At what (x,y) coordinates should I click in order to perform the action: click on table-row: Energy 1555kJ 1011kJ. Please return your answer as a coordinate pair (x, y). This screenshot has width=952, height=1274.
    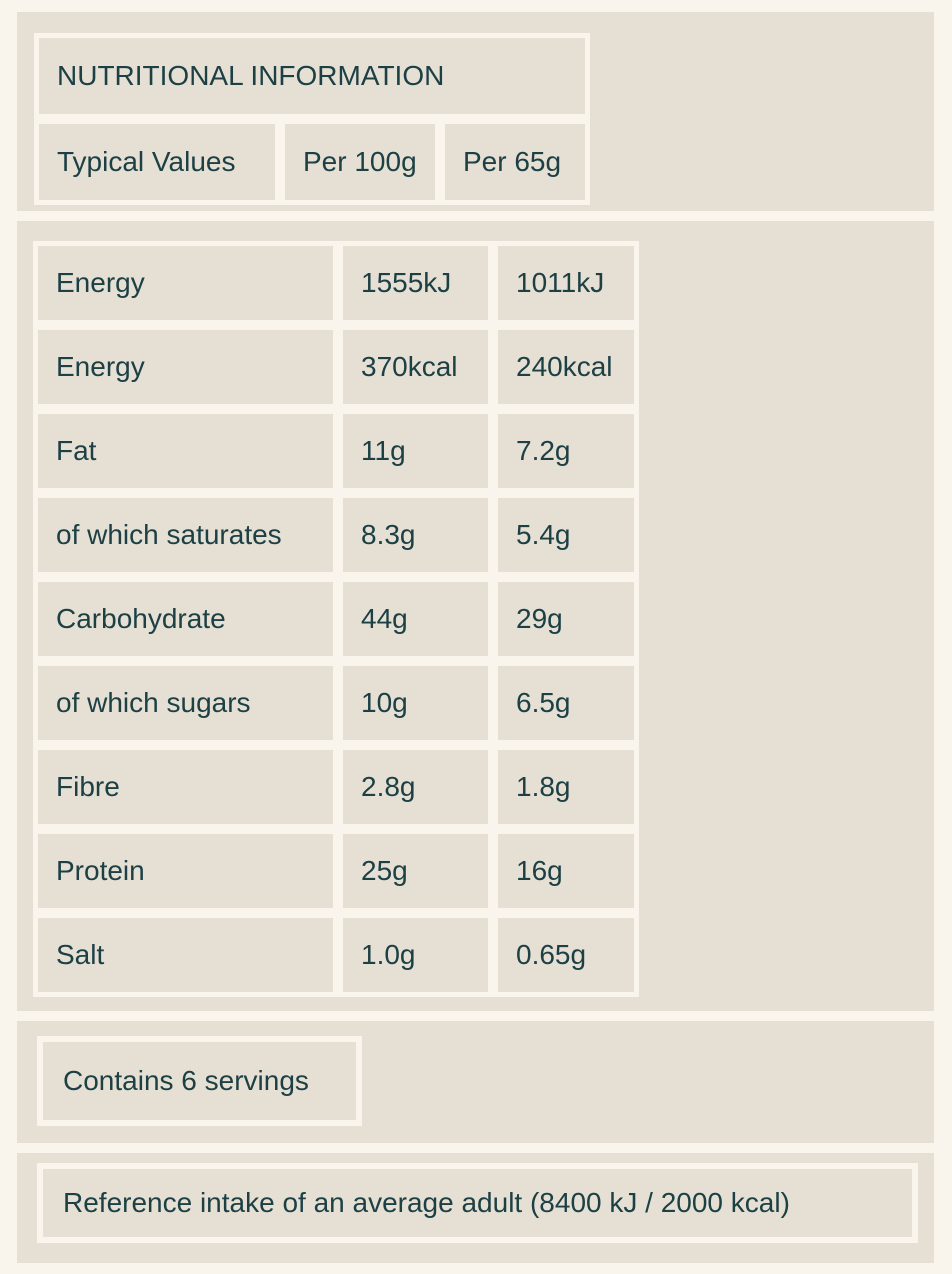
    Looking at the image, I should click on (336, 283).